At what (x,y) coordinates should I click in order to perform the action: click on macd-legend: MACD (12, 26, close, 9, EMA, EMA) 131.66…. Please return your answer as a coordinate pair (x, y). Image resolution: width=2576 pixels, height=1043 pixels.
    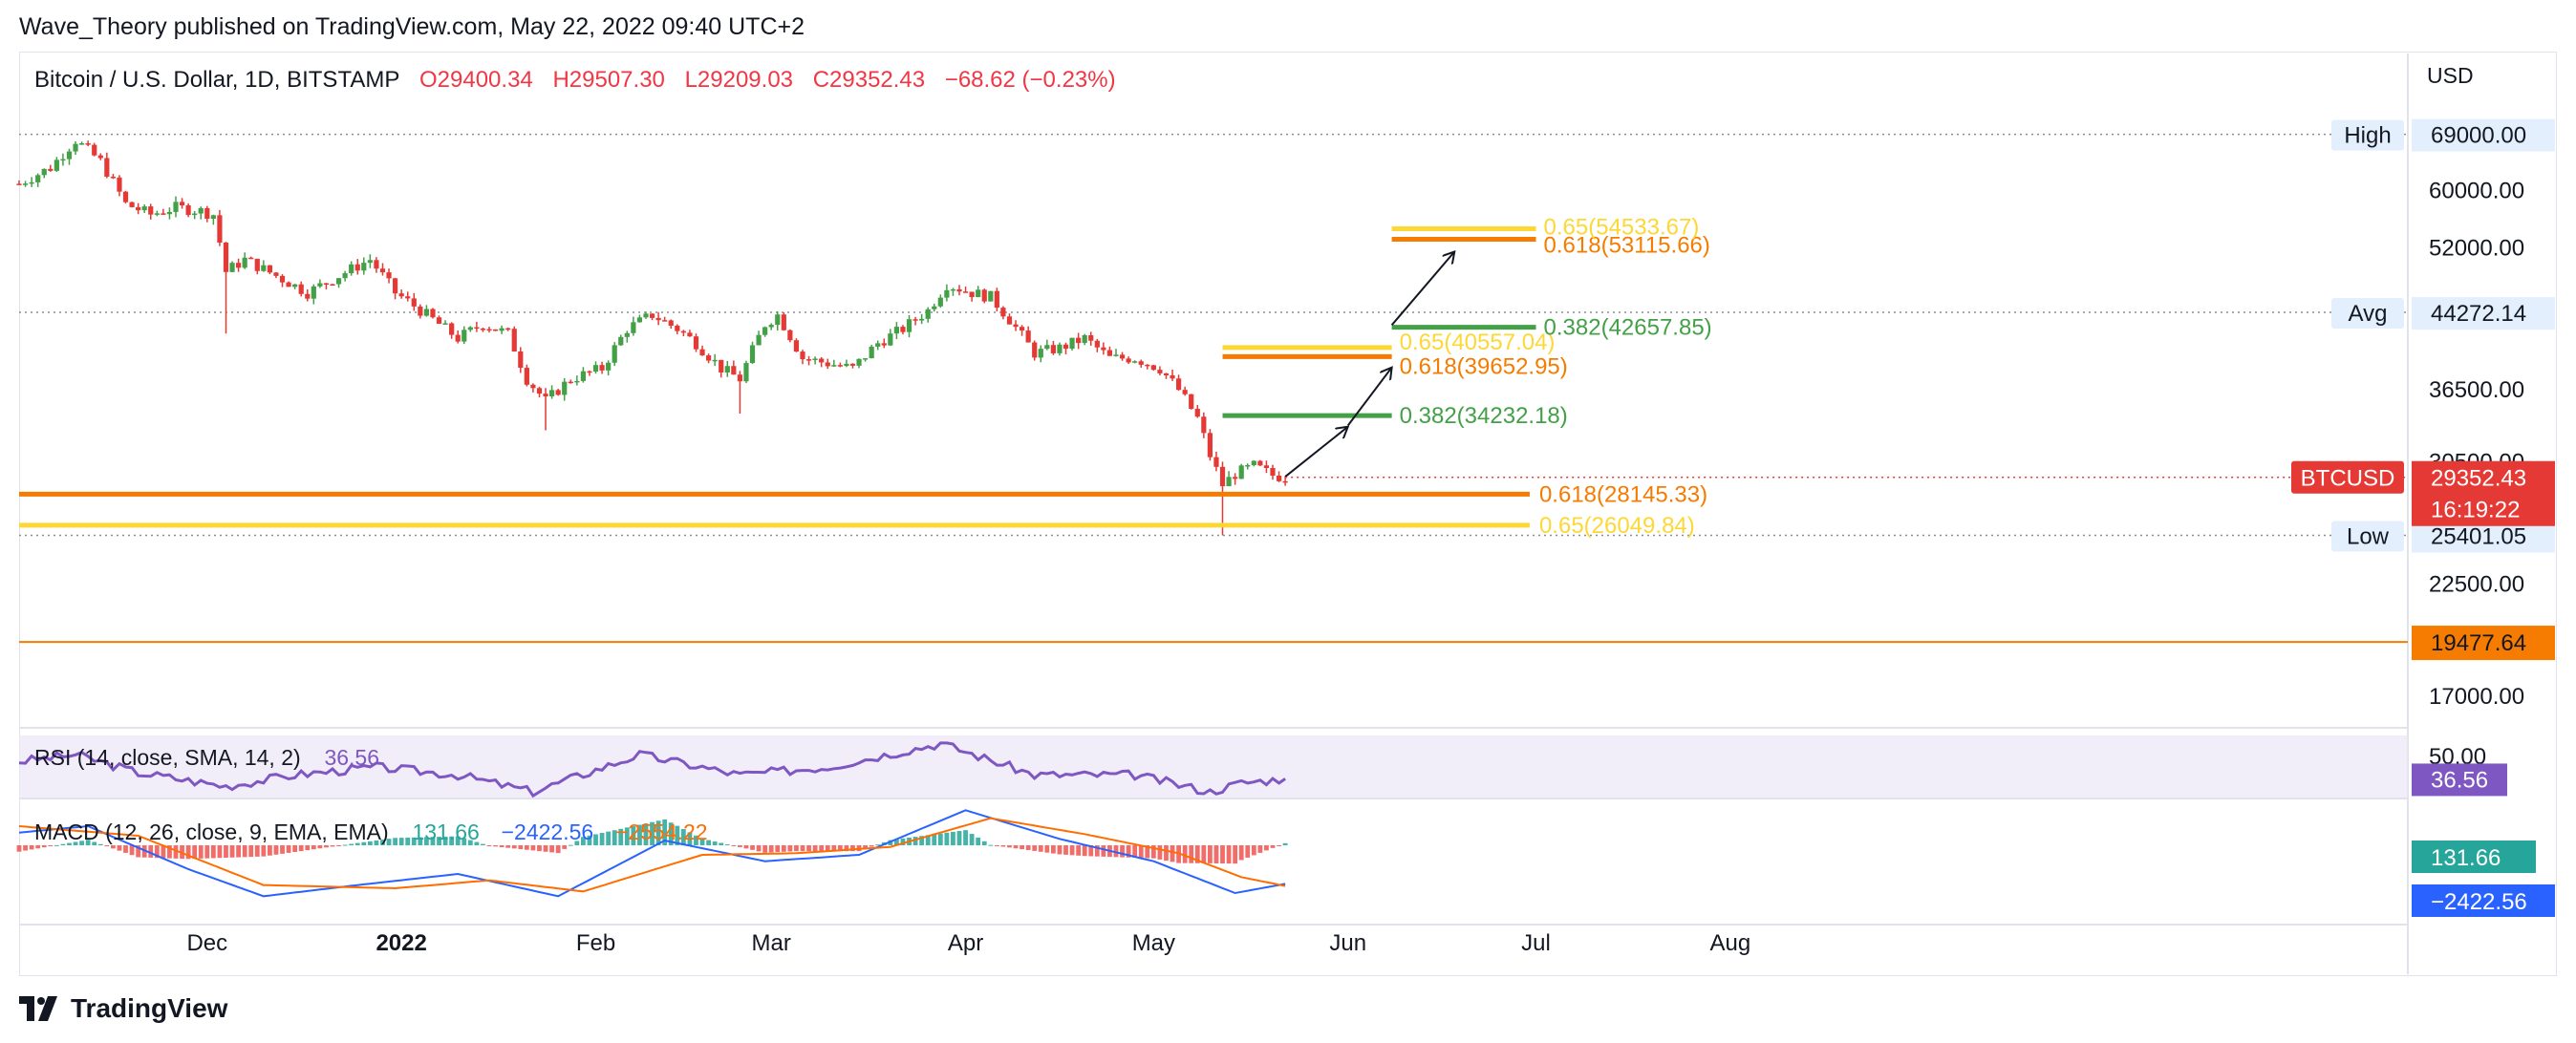
    Looking at the image, I should click on (371, 832).